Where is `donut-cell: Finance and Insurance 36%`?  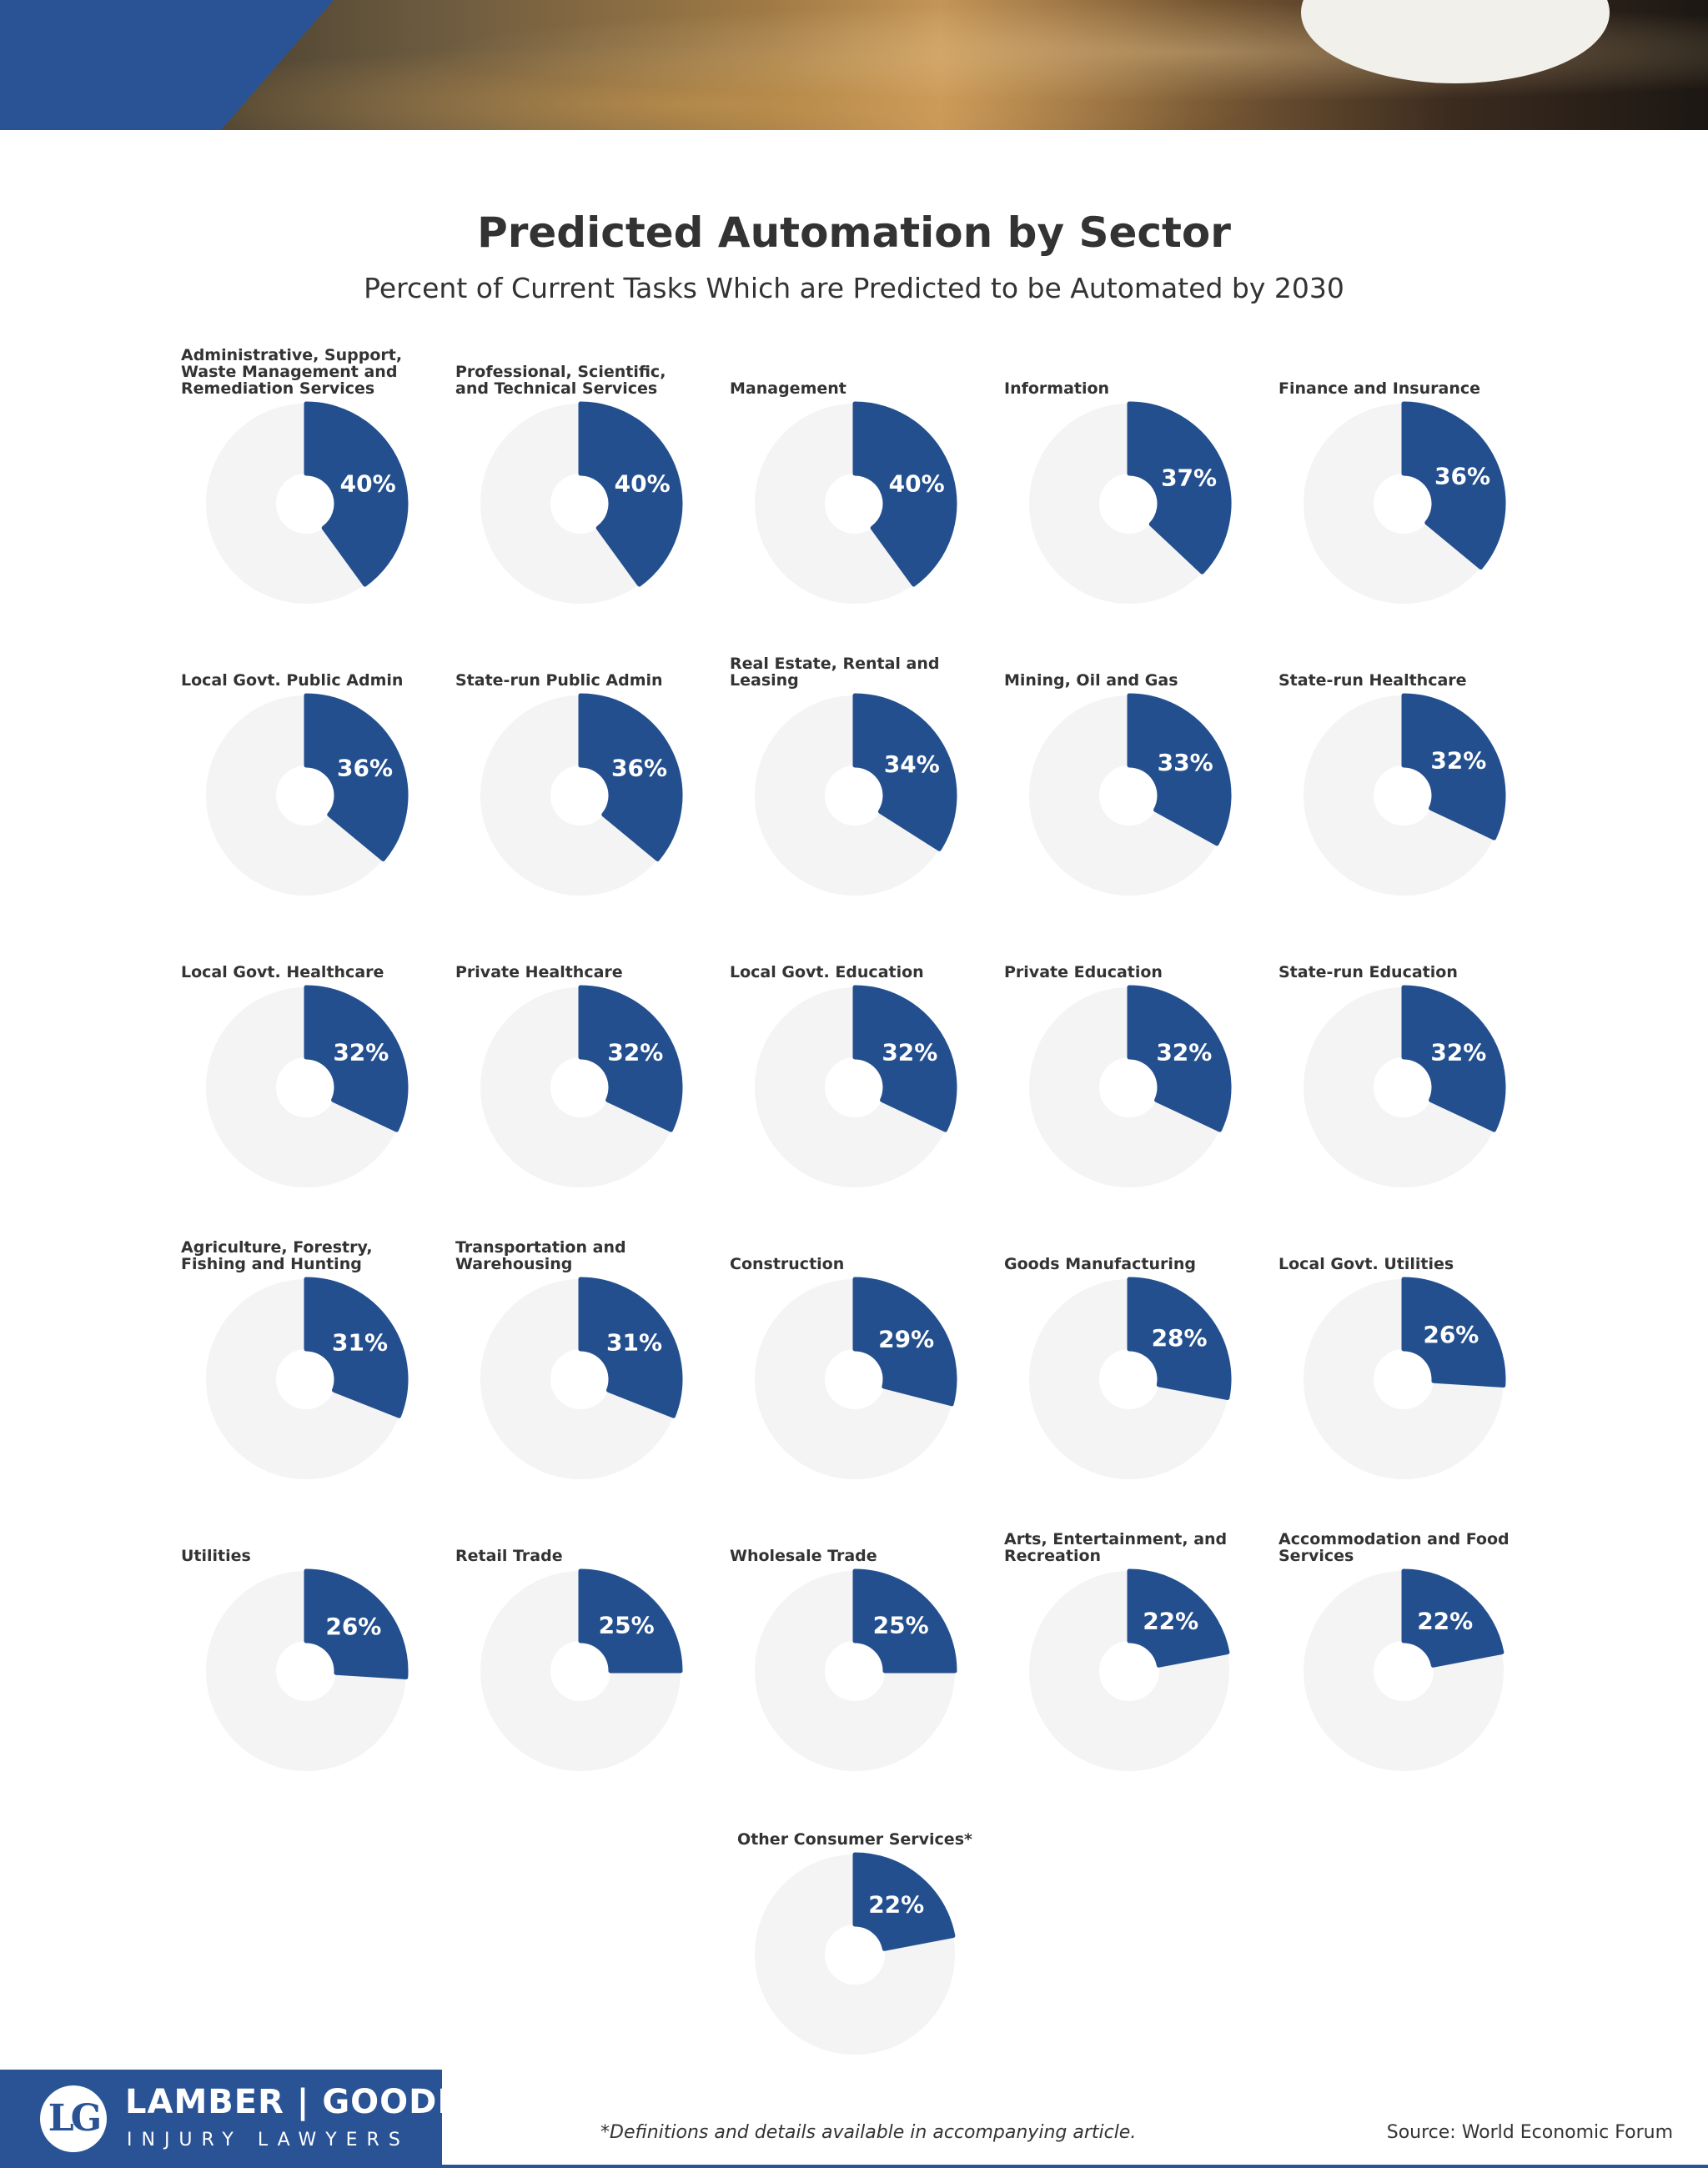 donut-cell: Finance and Insurance 36% is located at coordinates (1403, 465).